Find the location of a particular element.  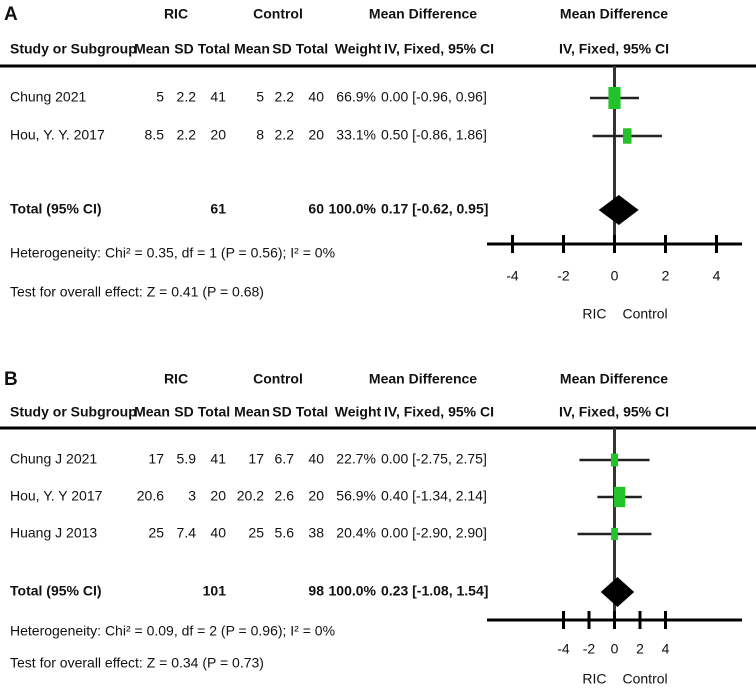

md-cell: 0.50 [-0.86, 1.86] is located at coordinates (434, 135).